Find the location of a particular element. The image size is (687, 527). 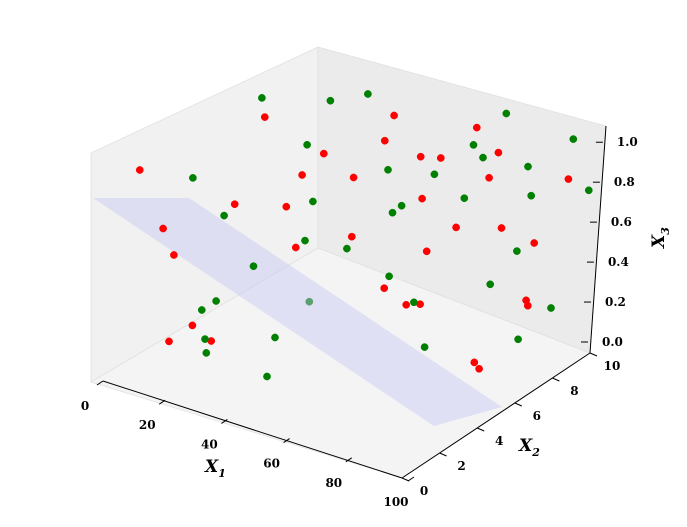

z-tick-label: 0.0 is located at coordinates (612, 342).